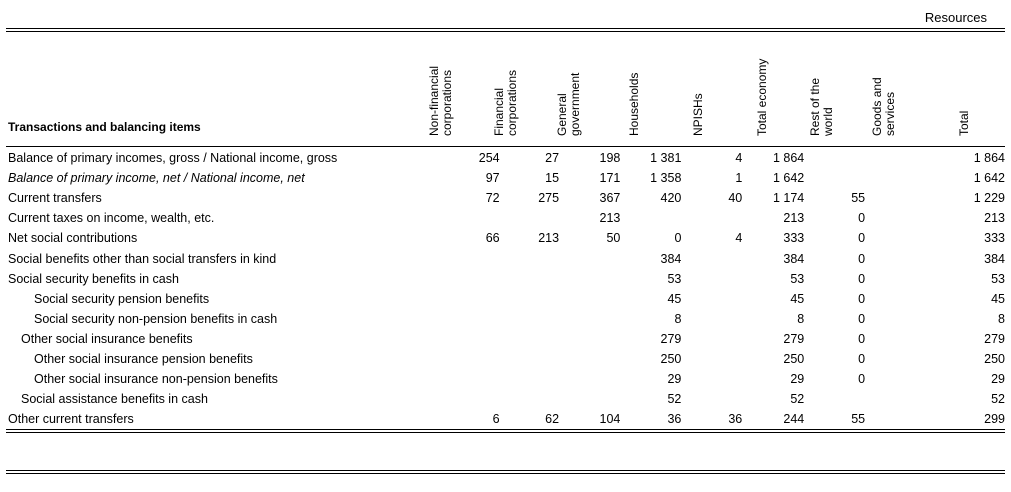  Describe the element at coordinates (610, 419) in the screenshot. I see `cell-general-government: 104` at that location.